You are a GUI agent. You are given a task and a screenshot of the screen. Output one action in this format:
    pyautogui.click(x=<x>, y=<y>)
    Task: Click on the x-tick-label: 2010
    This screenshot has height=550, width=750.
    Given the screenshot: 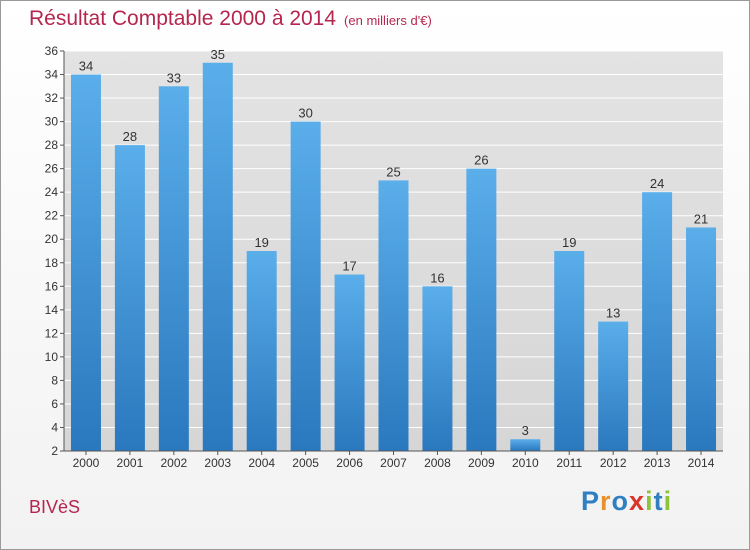 What is the action you would take?
    pyautogui.click(x=525, y=463)
    